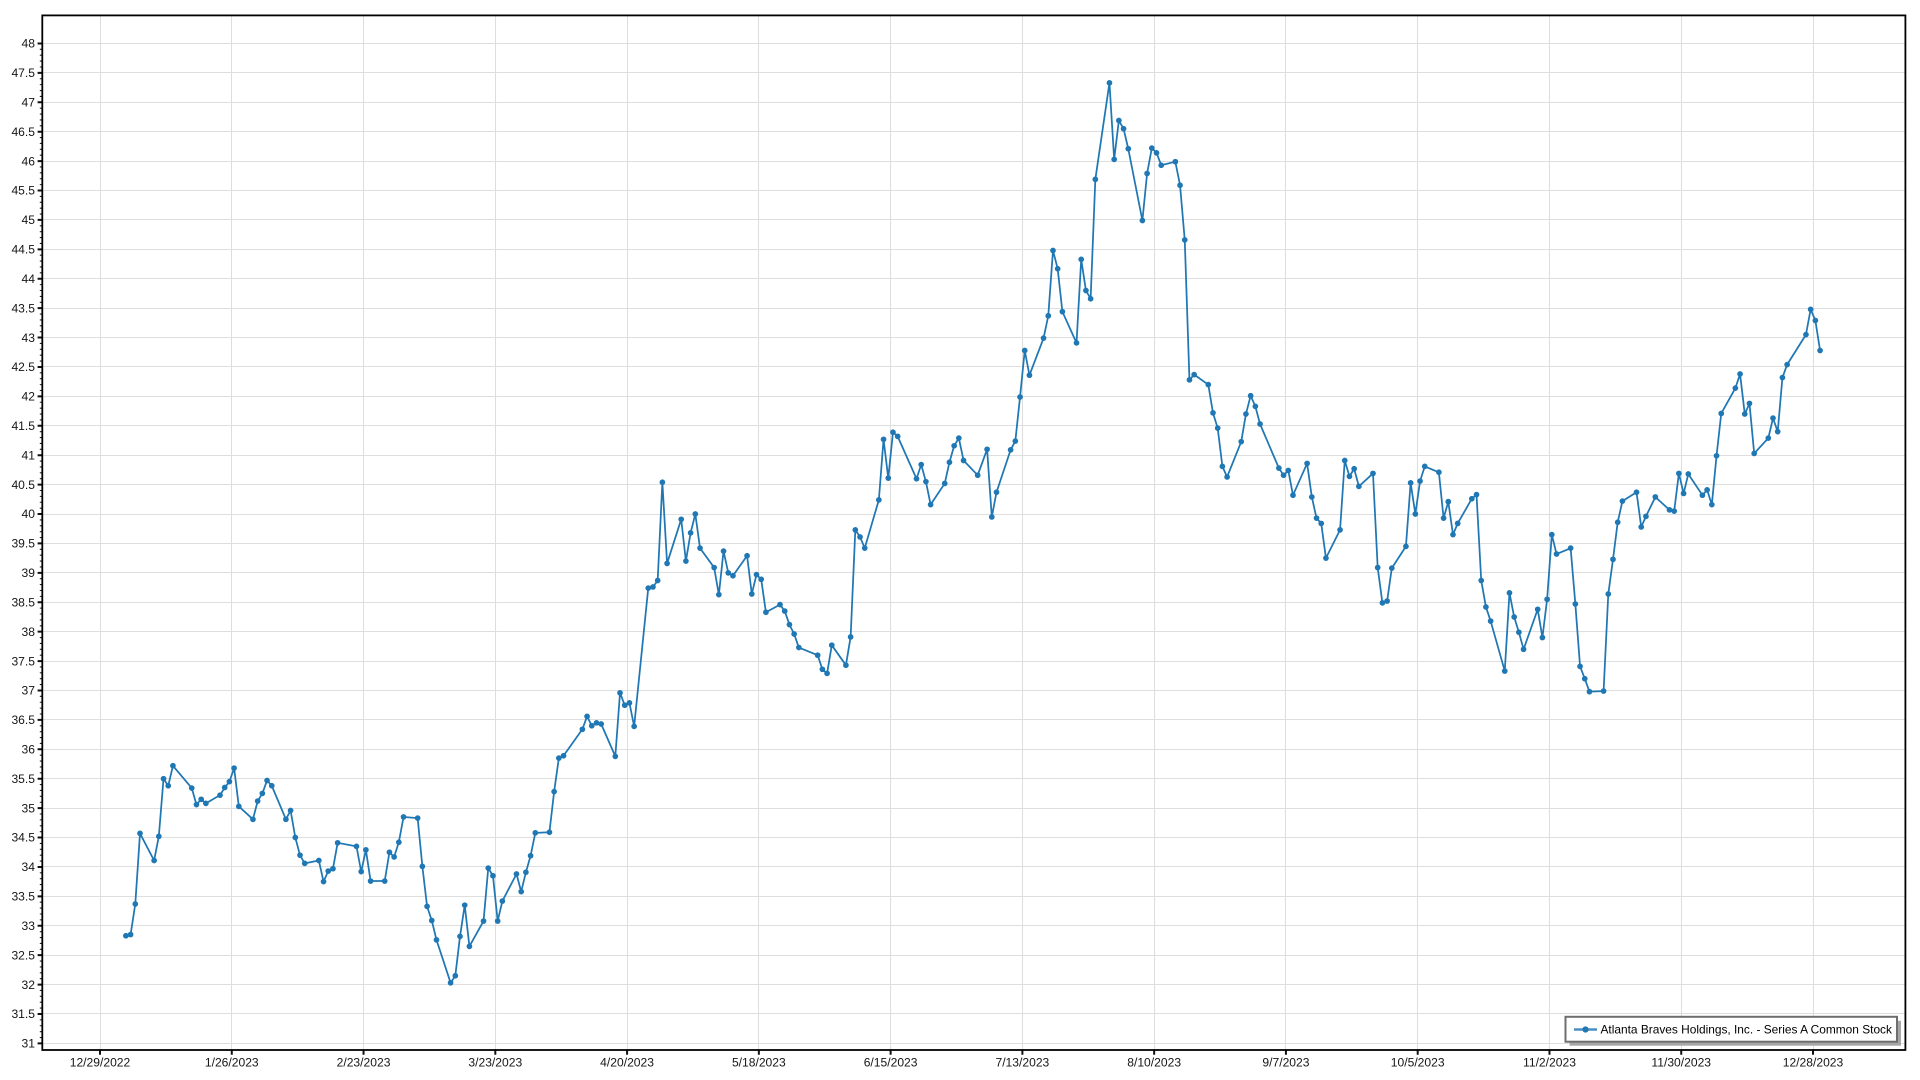  I want to click on svg-text: 31.5, so click(23, 1014).